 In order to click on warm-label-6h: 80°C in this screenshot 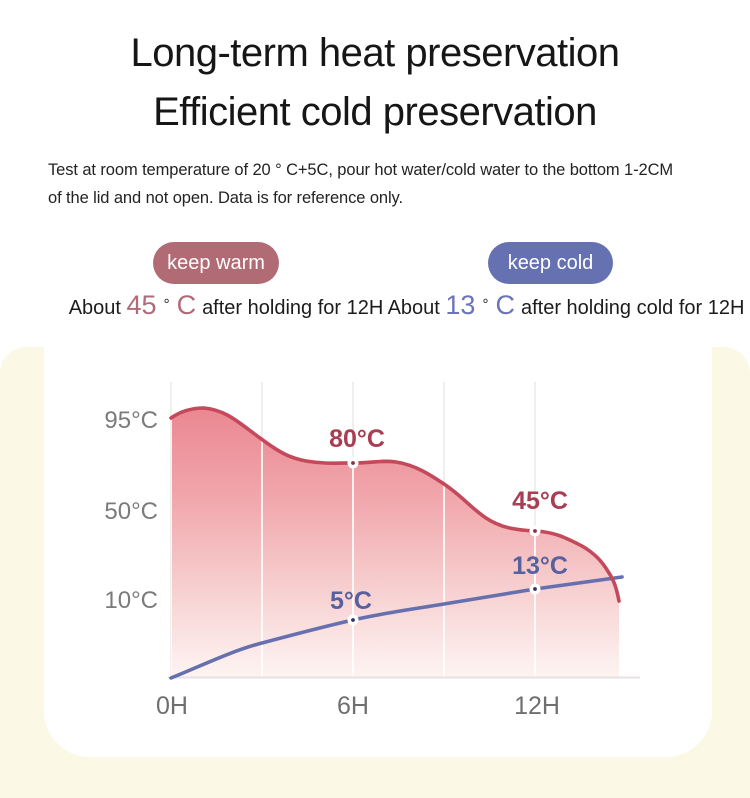, I will do `click(357, 439)`.